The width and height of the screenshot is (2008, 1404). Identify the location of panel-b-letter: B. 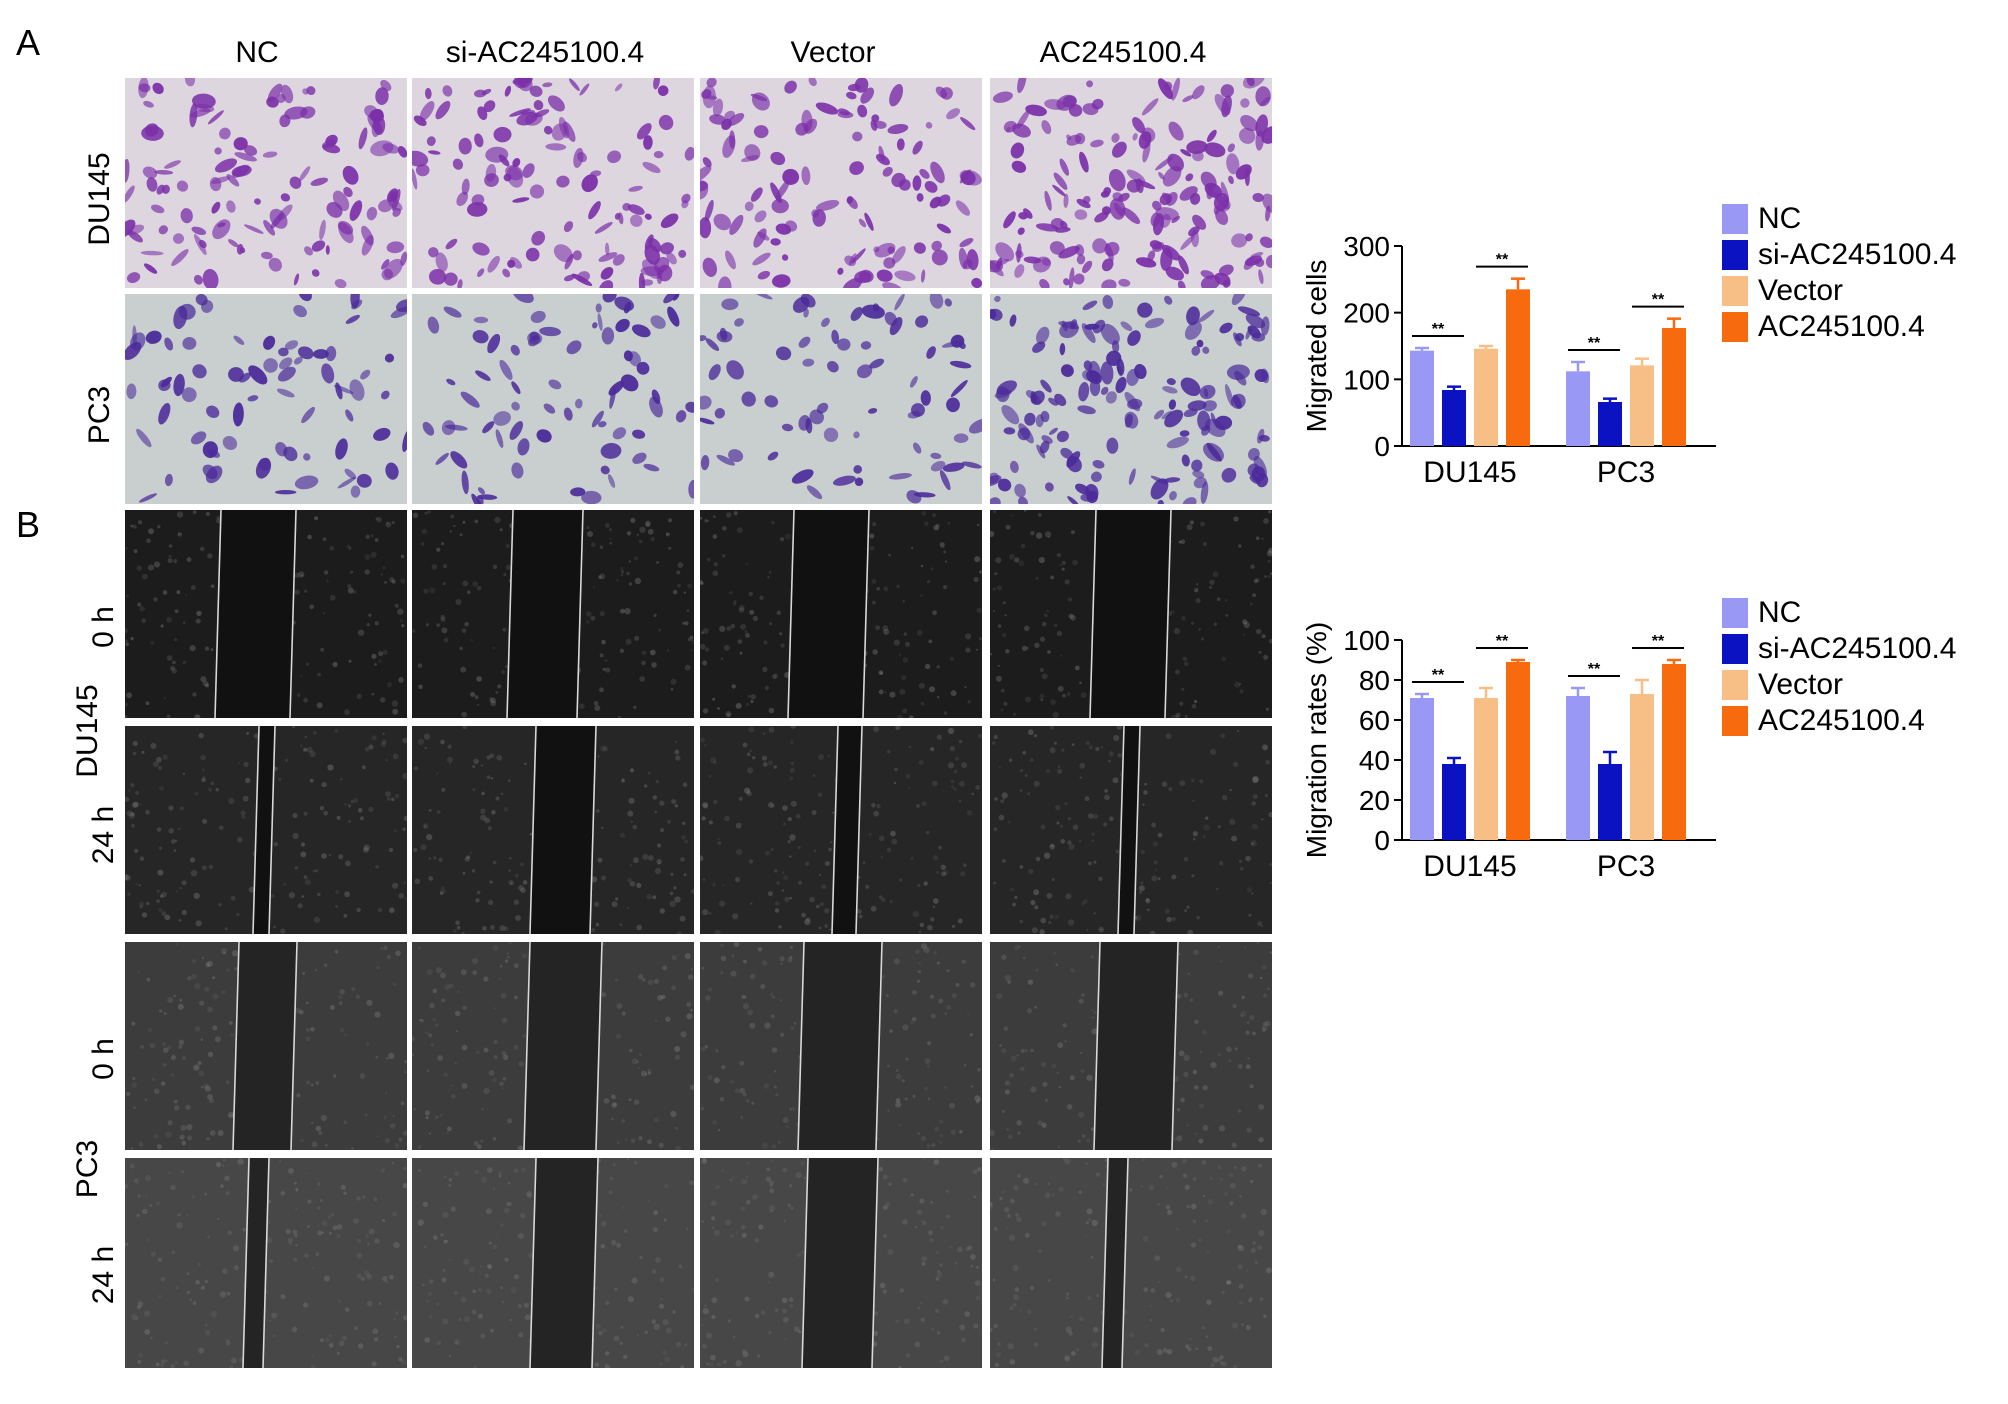
(28, 524).